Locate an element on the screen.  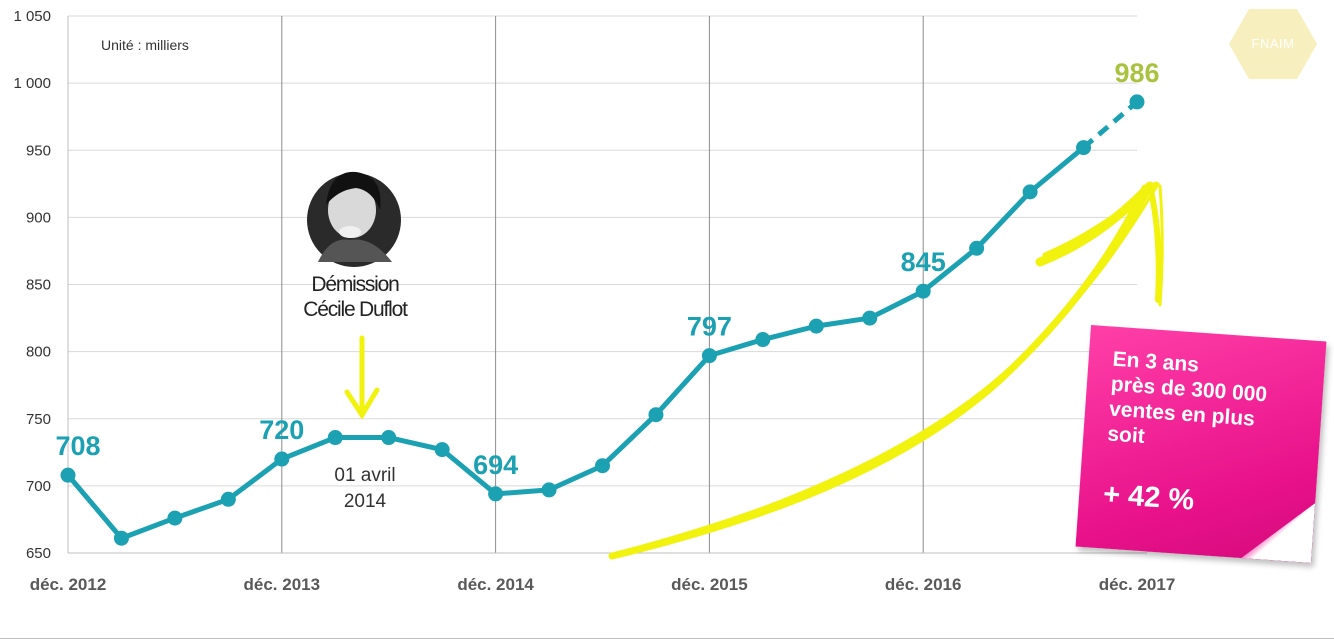
x-tick-label: déc. 2013 is located at coordinates (282, 584).